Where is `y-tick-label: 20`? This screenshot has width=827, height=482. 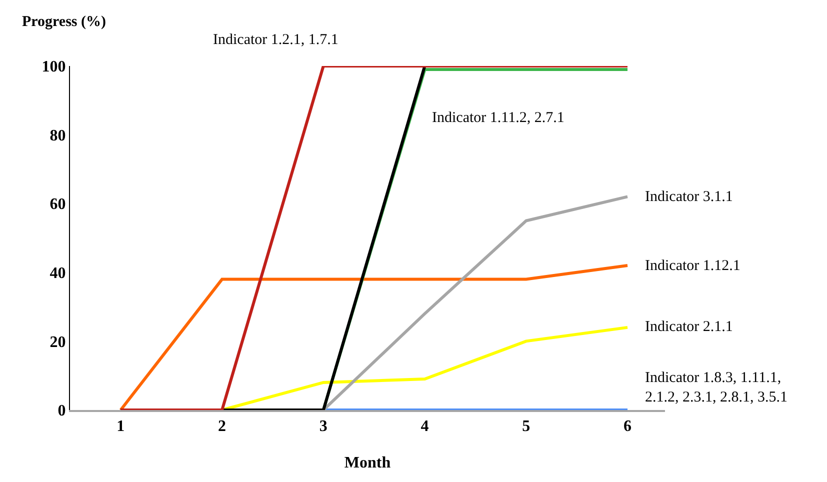 y-tick-label: 20 is located at coordinates (58, 342).